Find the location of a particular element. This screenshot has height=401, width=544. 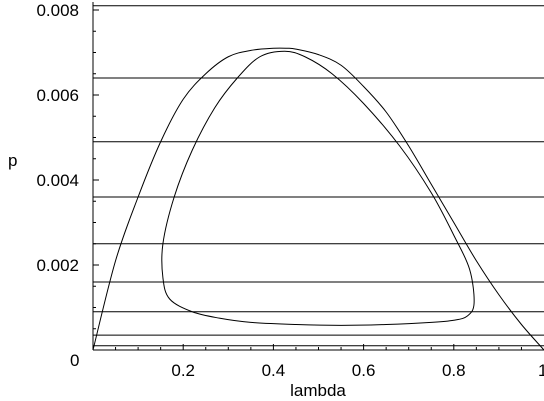

x-tick-label-3: 0.8 is located at coordinates (454, 370).